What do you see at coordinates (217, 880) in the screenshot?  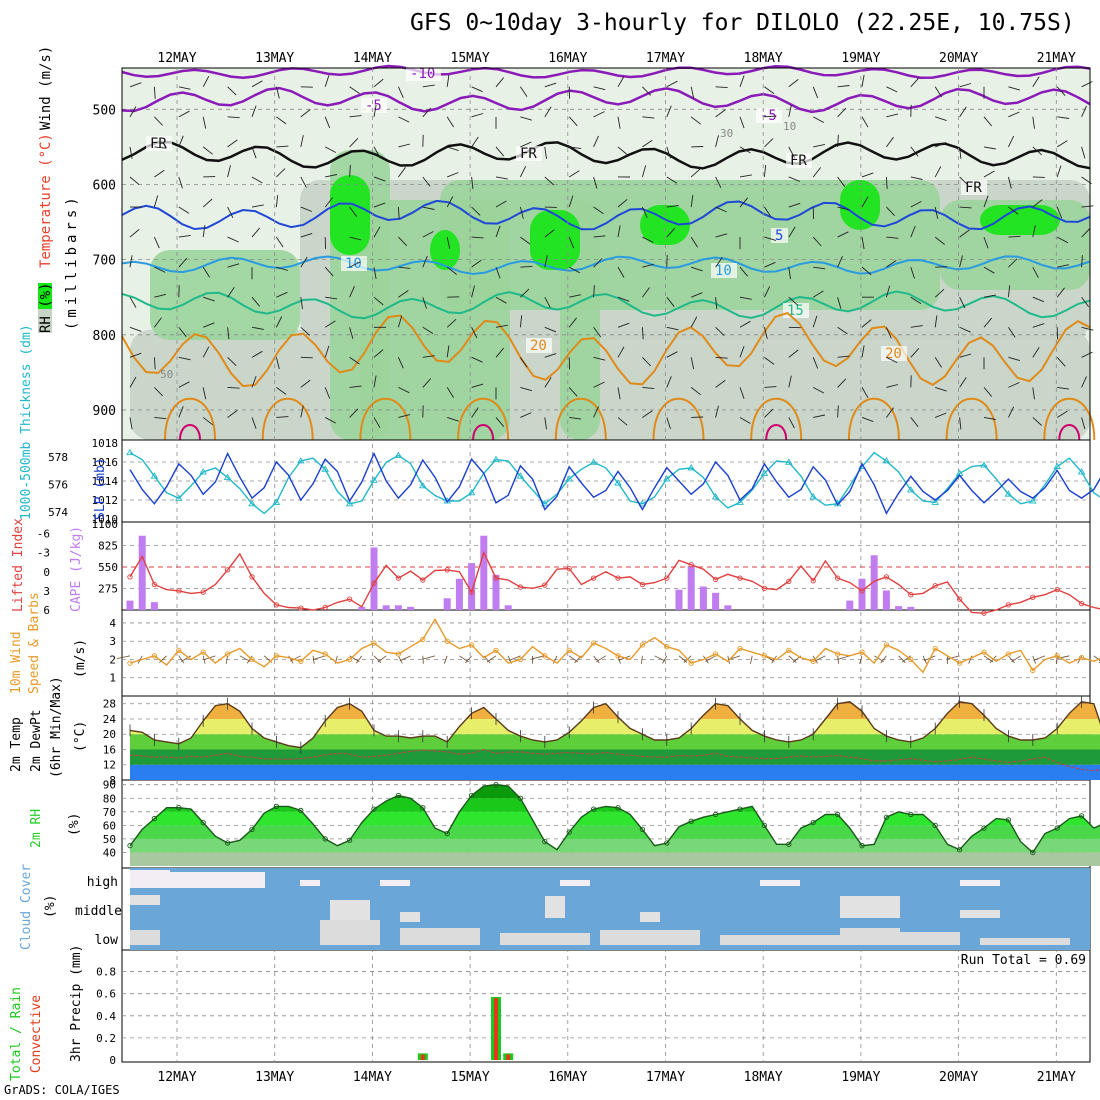 I see `high-cloud` at bounding box center [217, 880].